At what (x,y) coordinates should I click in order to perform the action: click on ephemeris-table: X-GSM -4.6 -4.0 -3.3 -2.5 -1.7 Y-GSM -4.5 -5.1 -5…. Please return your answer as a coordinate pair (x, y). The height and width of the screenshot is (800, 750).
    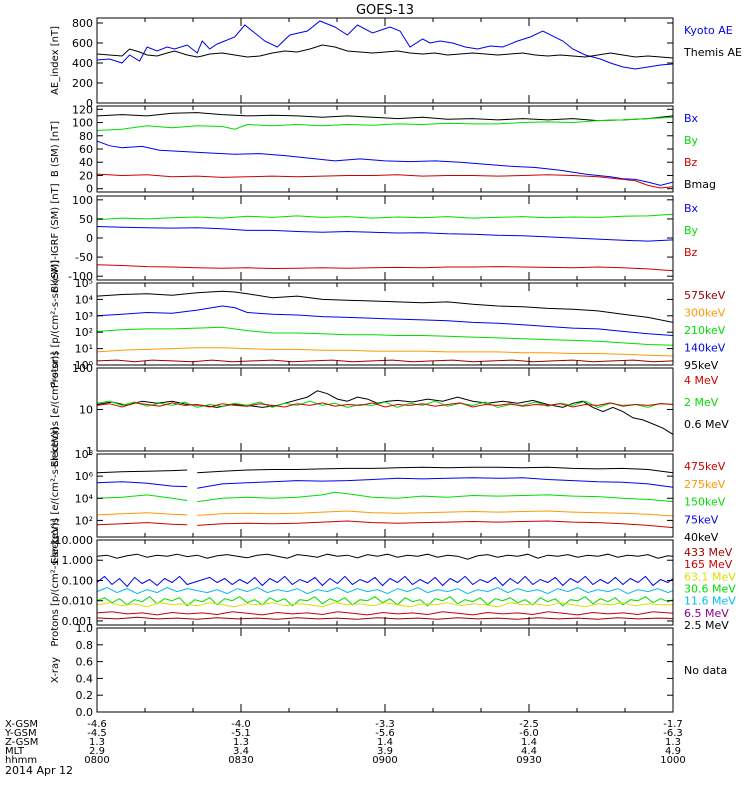
    Looking at the image, I should click on (345, 742).